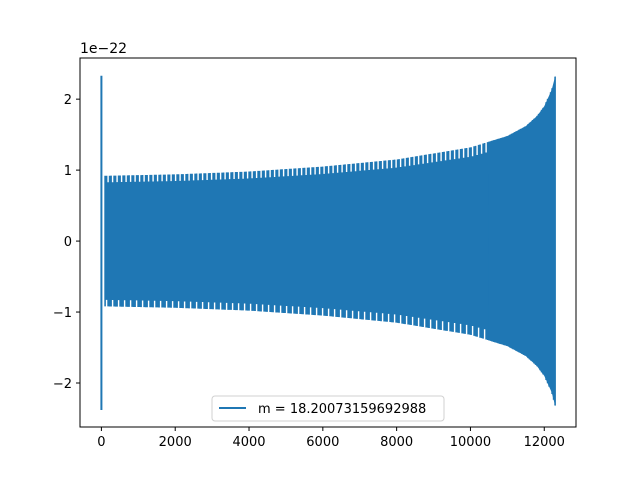 The width and height of the screenshot is (640, 480). Describe the element at coordinates (68, 242) in the screenshot. I see `y-tick-label: 0` at that location.